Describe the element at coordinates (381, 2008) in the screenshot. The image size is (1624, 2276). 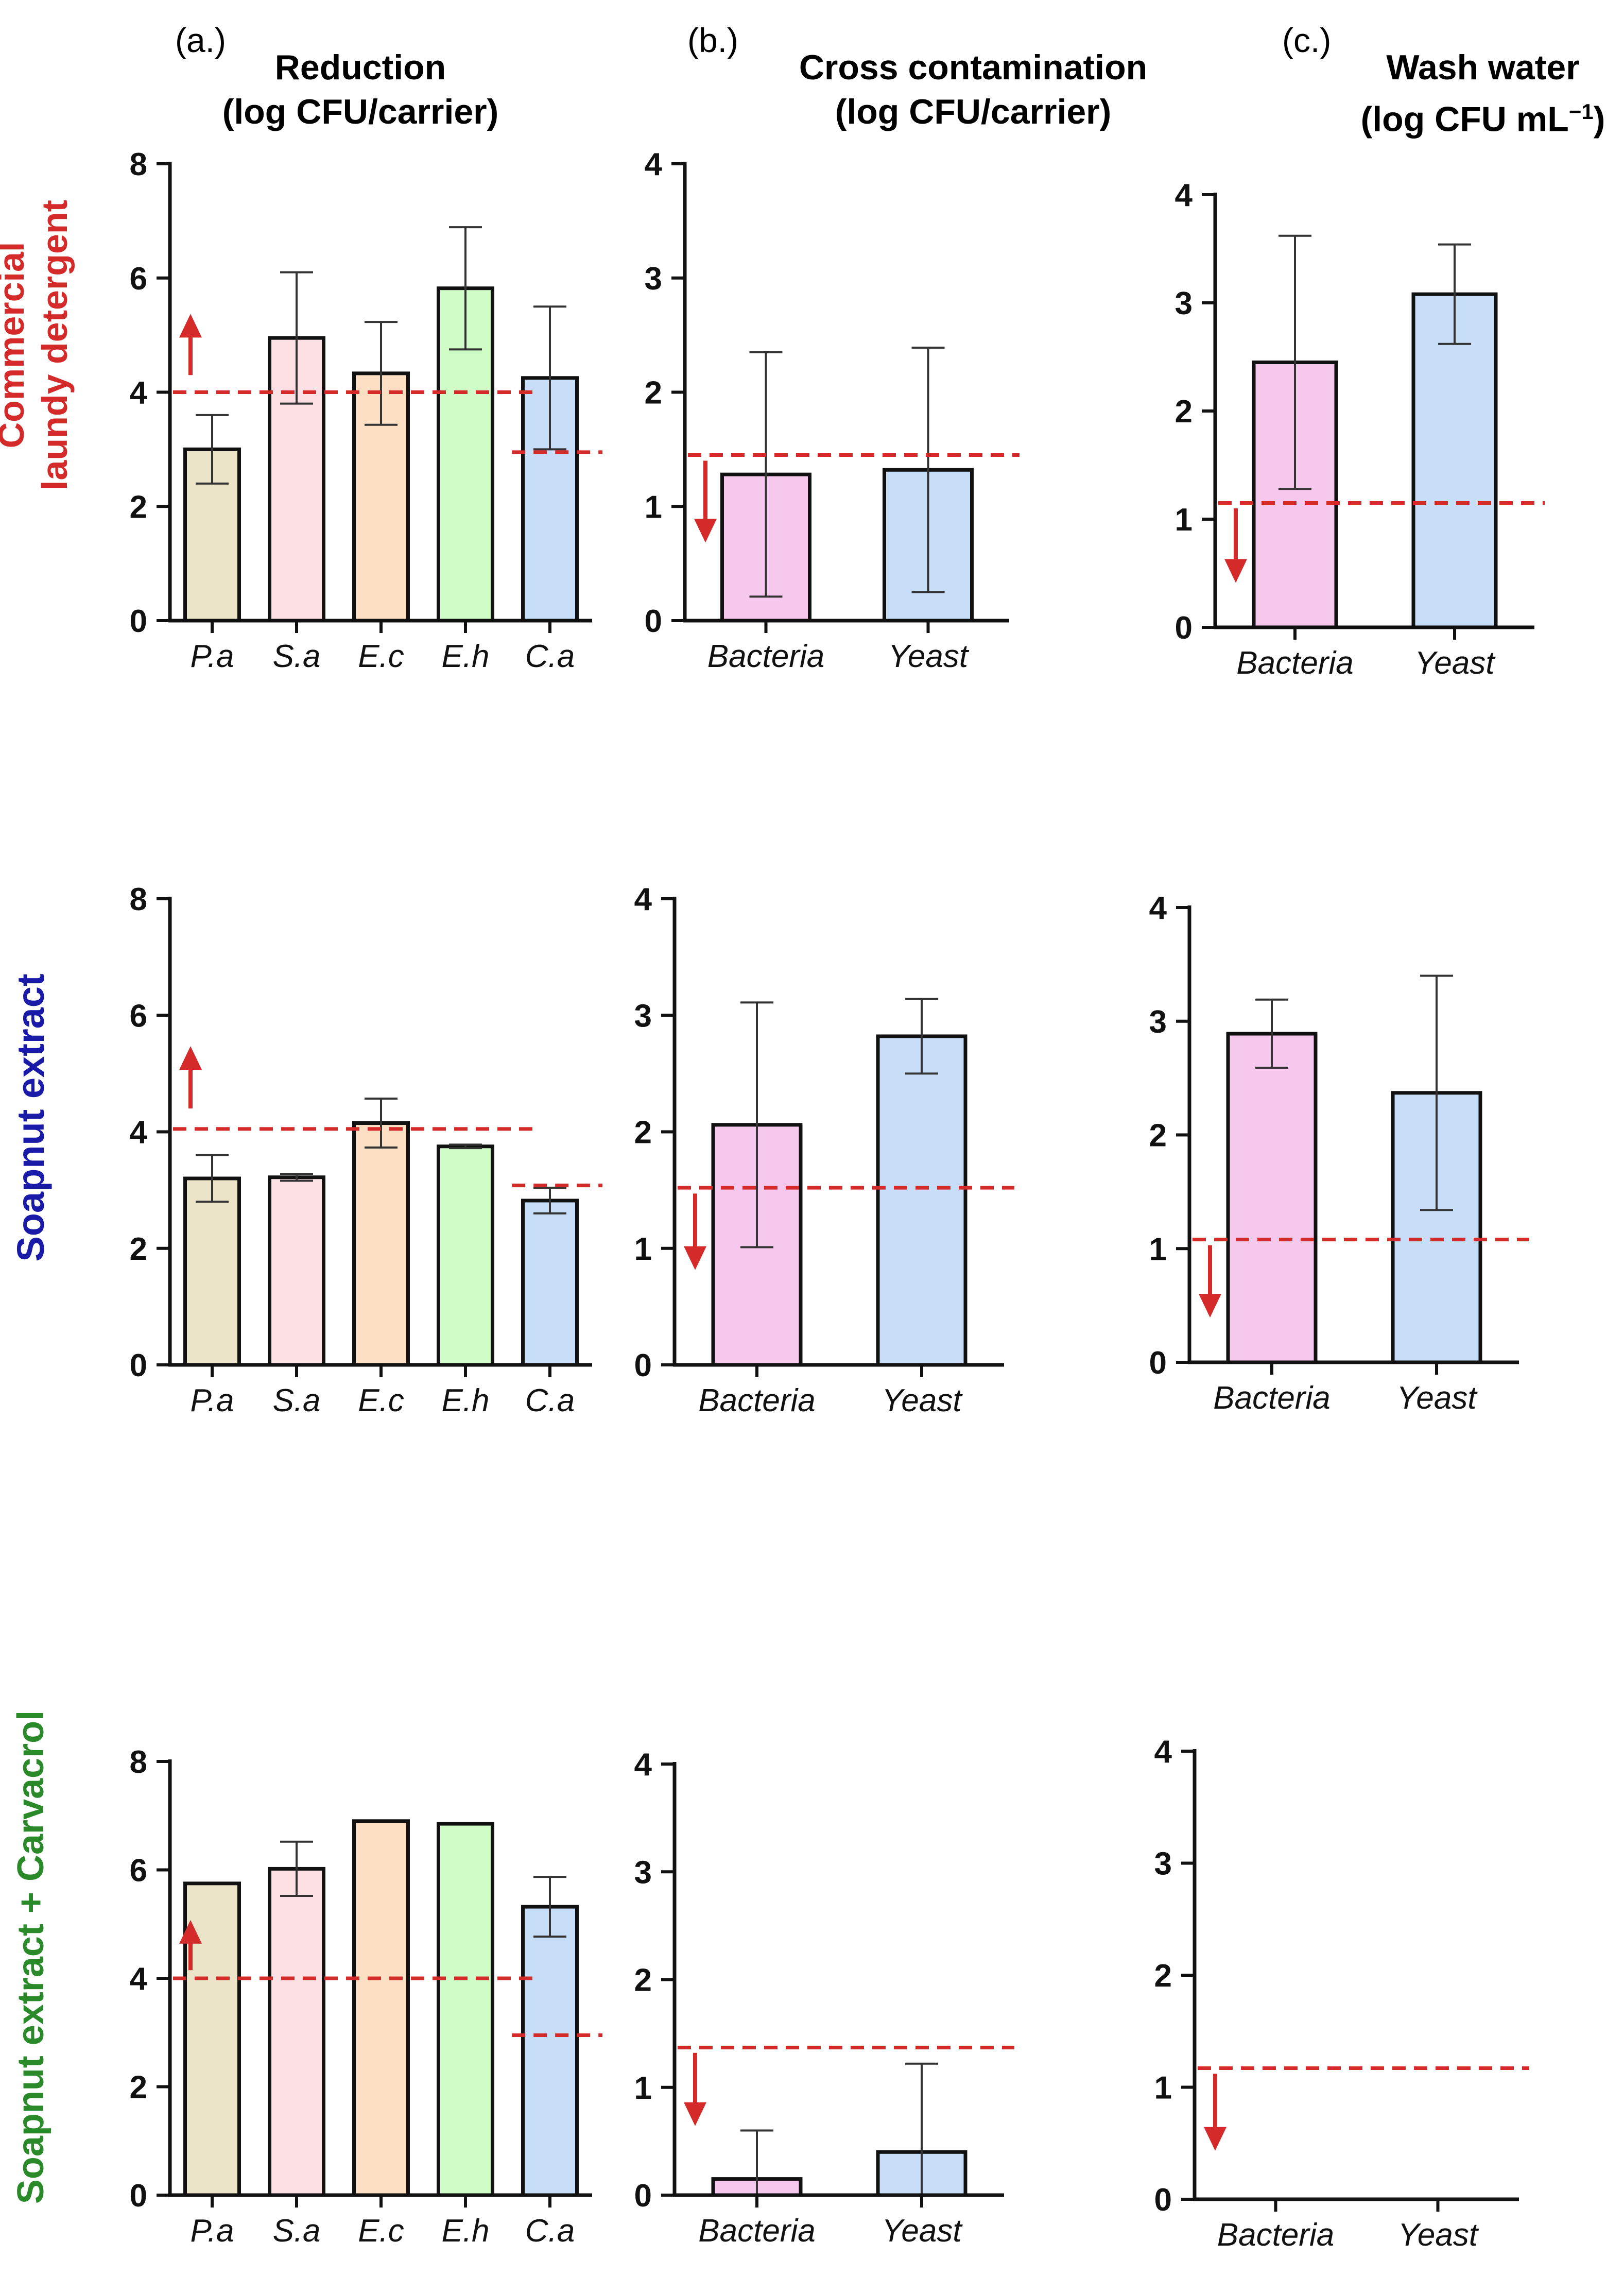
I see `bar-r3a-Ec` at that location.